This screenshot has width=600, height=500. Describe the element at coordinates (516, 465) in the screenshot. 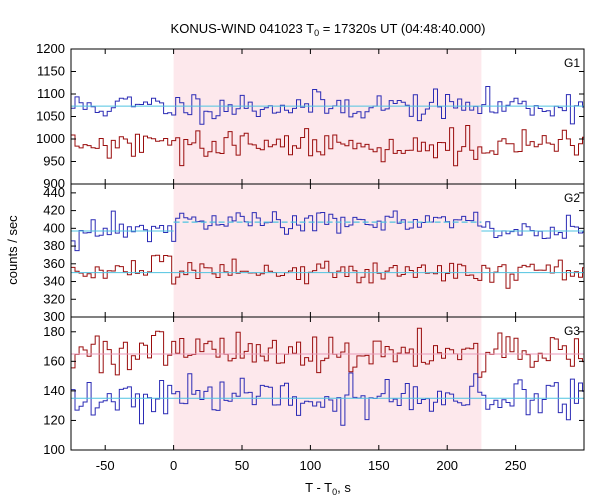

I see `x-tick-label: 250` at that location.